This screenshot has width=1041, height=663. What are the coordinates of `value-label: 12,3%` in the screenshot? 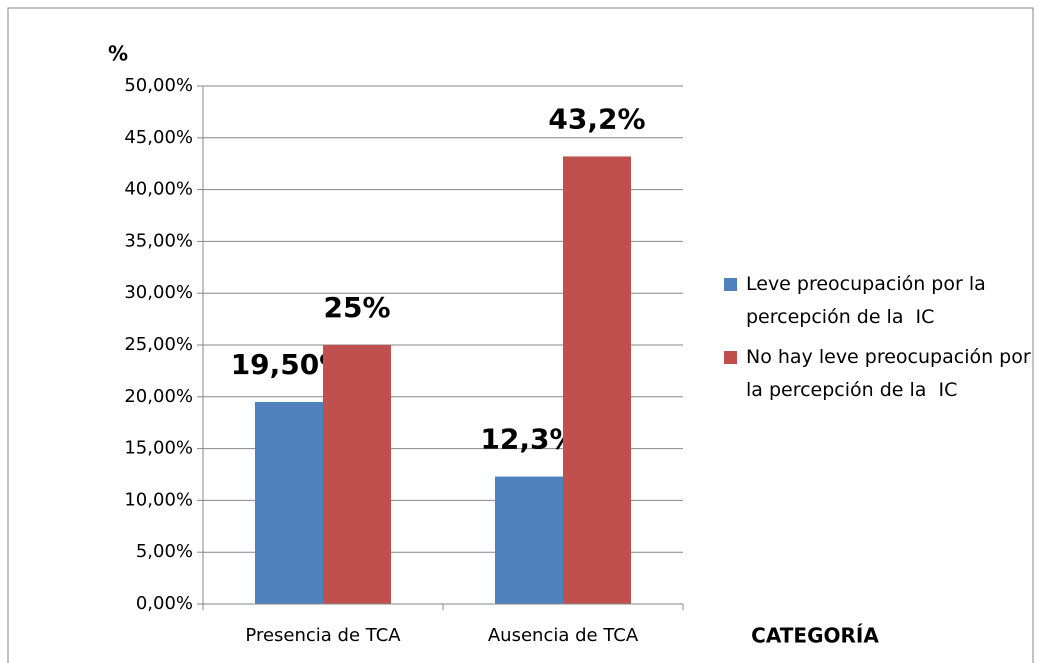 It's located at (528, 439).